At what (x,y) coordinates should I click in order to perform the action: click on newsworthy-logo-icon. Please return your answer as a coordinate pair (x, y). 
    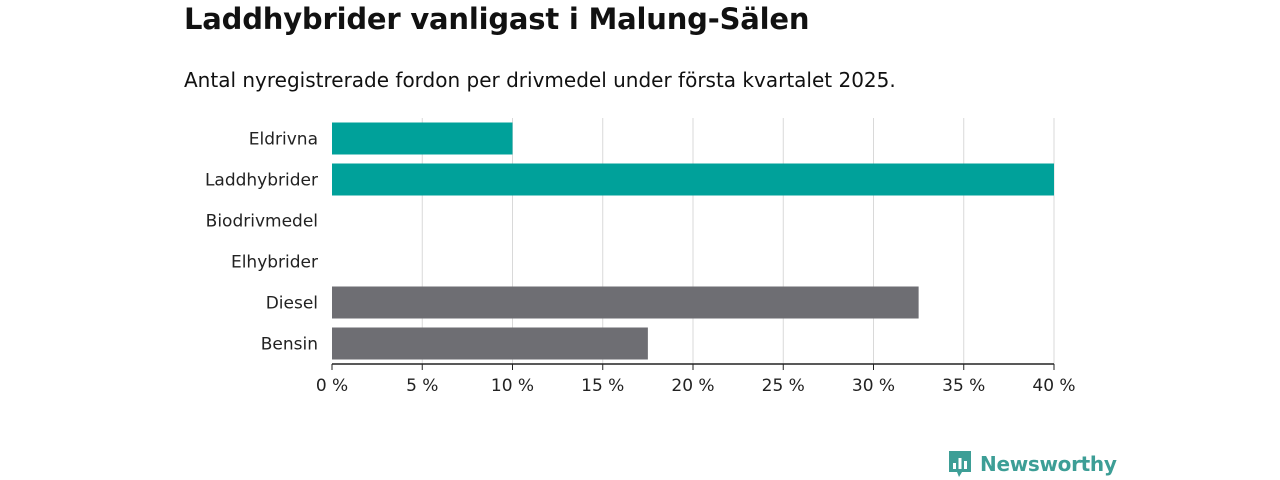
    Looking at the image, I should click on (960, 464).